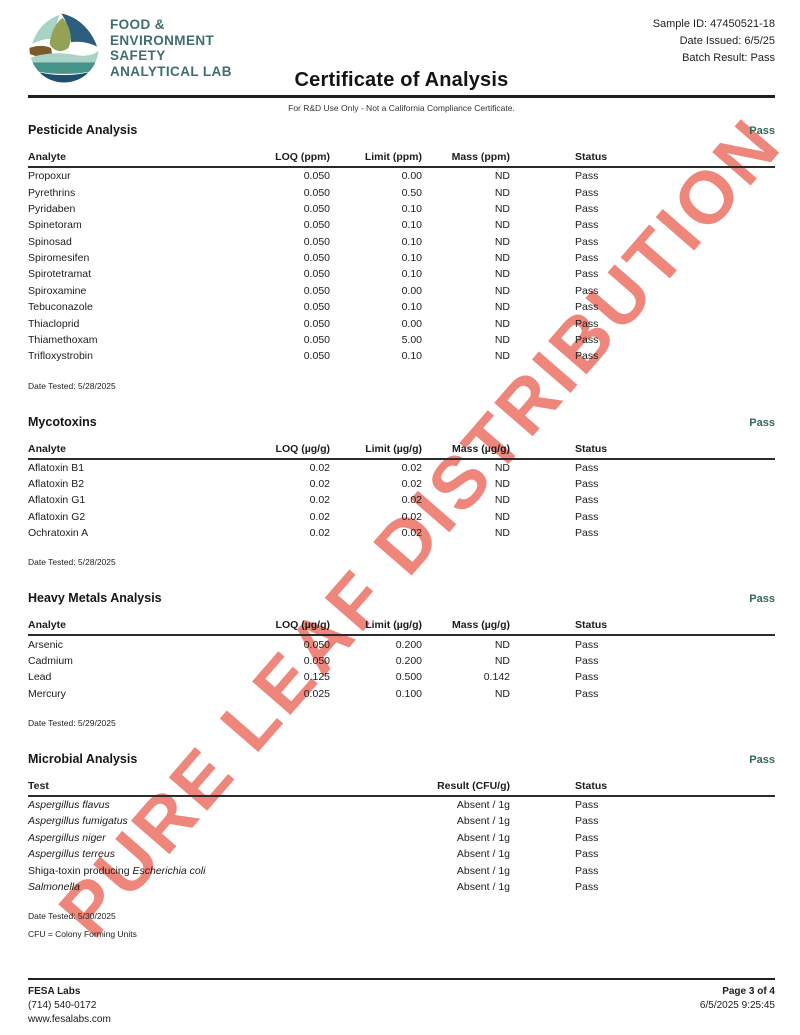  Describe the element at coordinates (67, 837) in the screenshot. I see `species-name: Aspergillus niger` at that location.